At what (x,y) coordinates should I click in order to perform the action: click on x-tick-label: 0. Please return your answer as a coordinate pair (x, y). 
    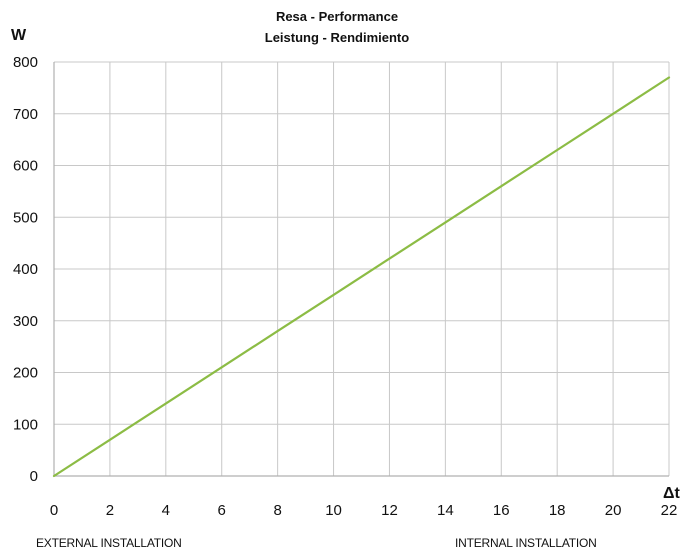
    Looking at the image, I should click on (54, 510).